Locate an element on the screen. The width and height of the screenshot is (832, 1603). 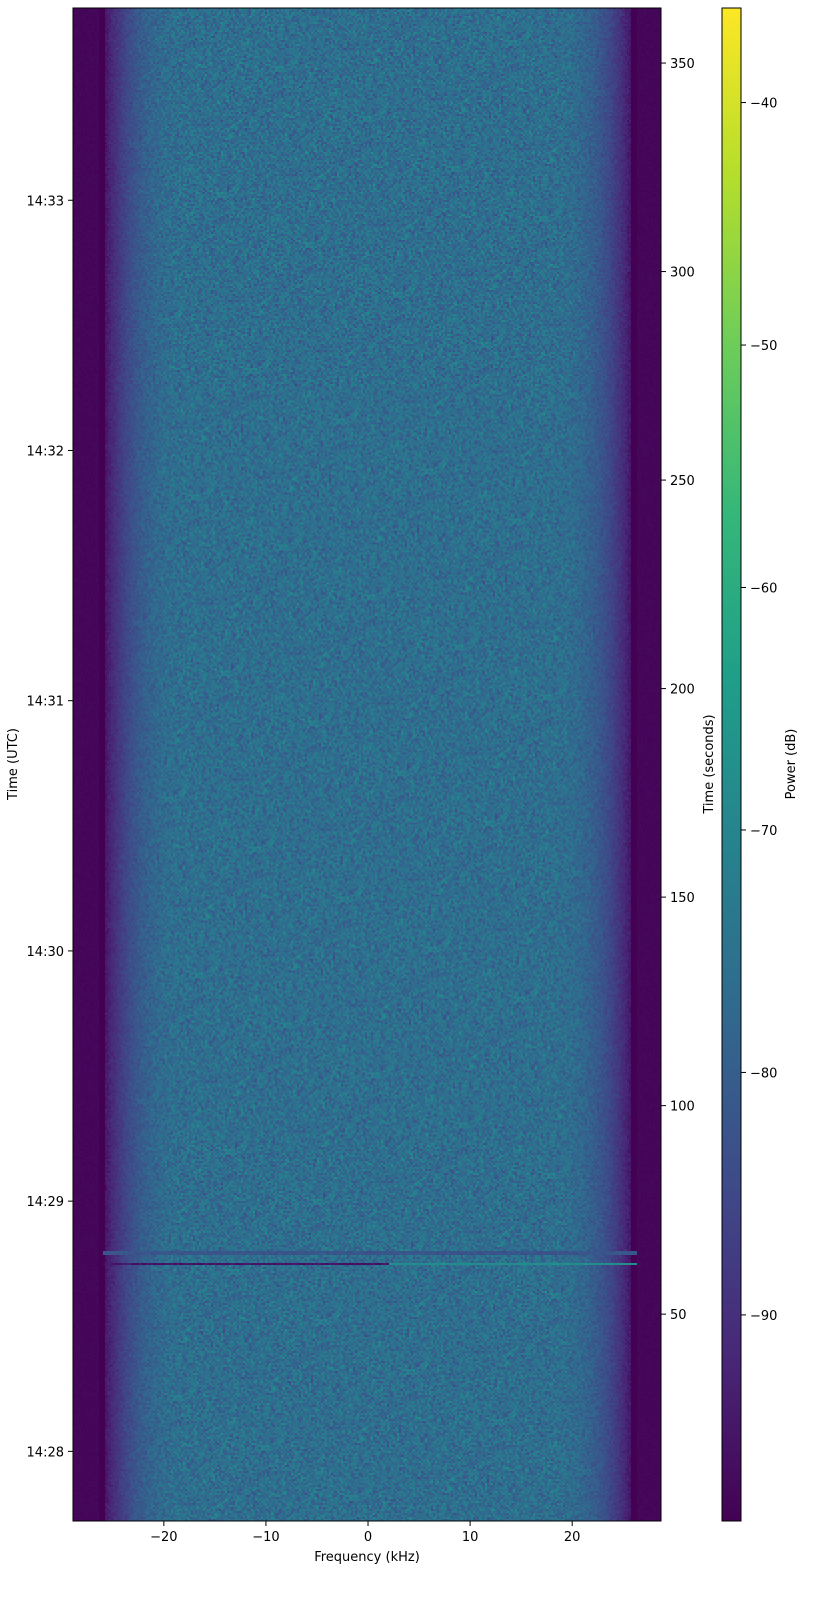
x-tick-label: 0 is located at coordinates (368, 1537).